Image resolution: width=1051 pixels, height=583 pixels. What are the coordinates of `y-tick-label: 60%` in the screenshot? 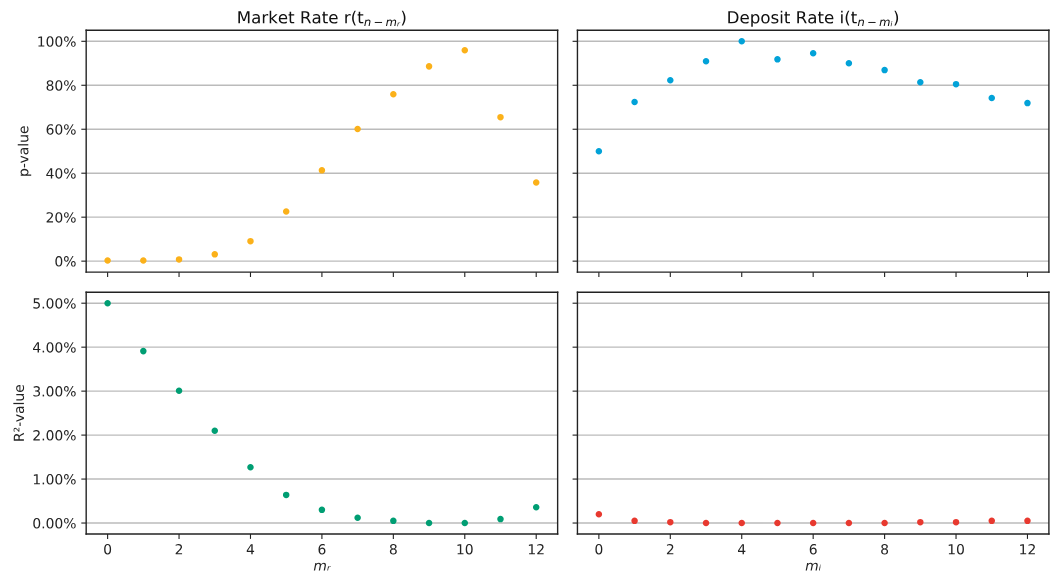 It's located at (61, 129).